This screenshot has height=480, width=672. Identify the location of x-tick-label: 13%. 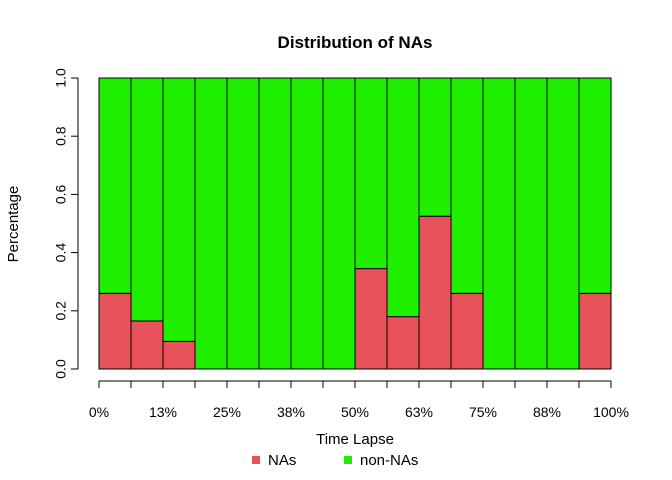
(163, 412).